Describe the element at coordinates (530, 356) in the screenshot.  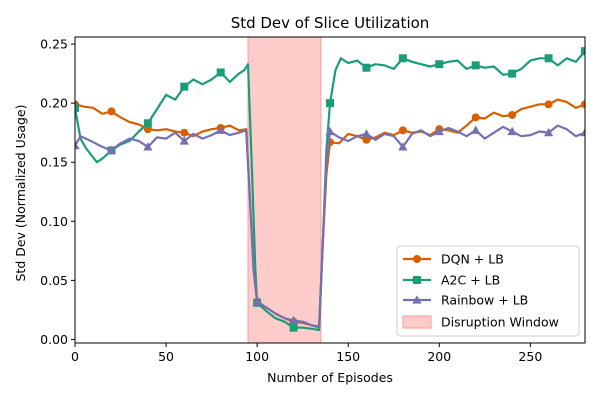
I see `x-tick-label-250: 250` at that location.